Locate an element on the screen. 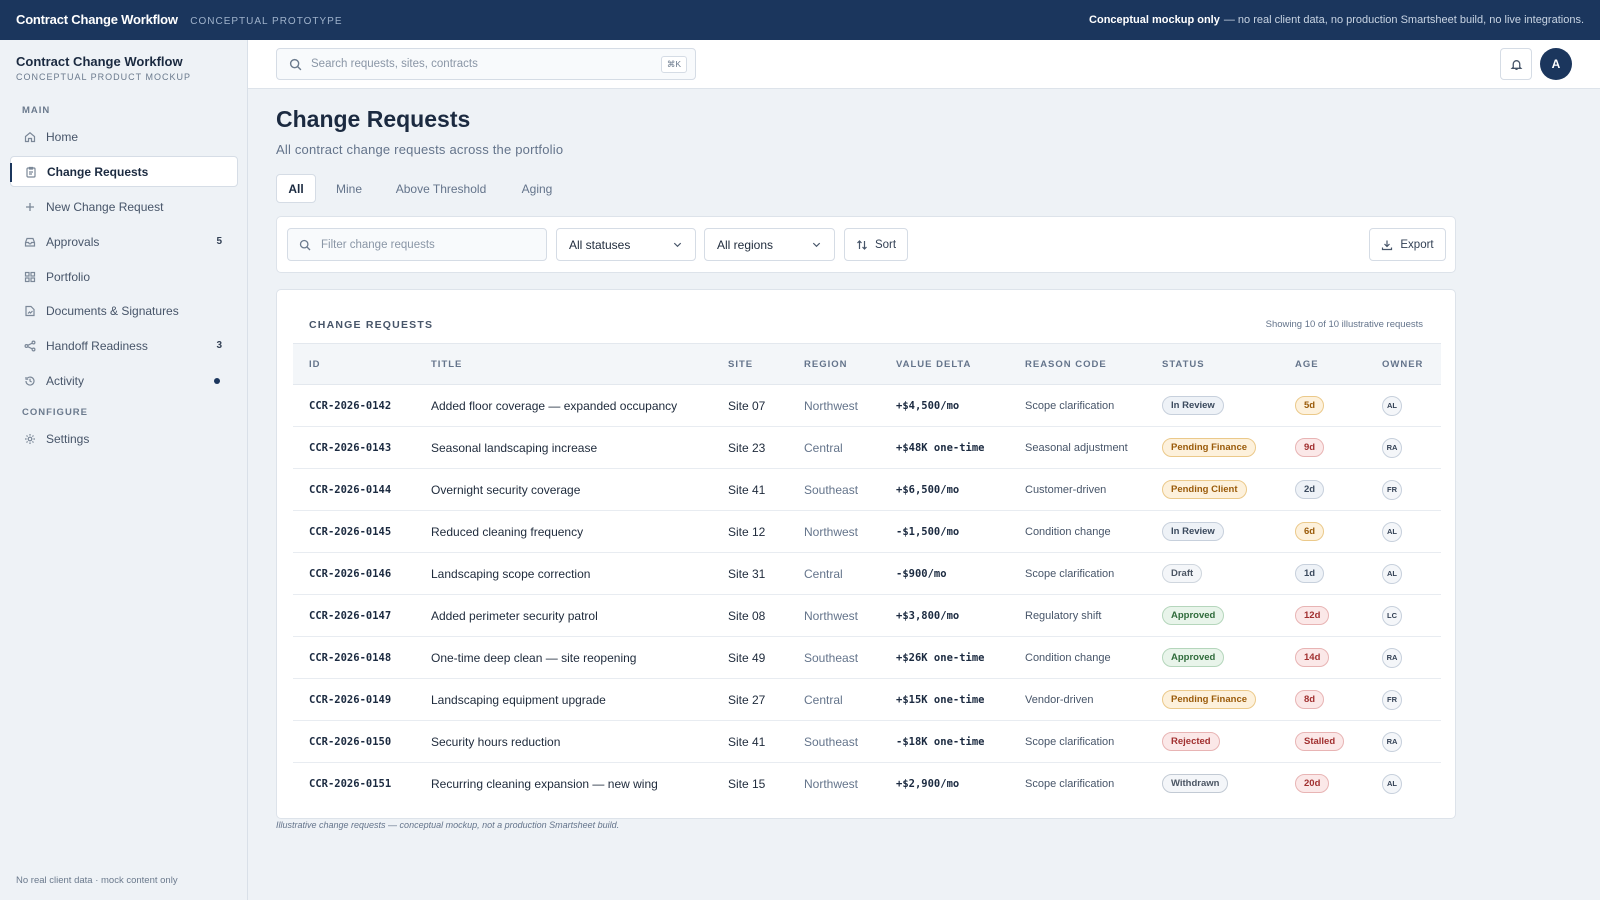 Image resolution: width=1600 pixels, height=900 pixels. activity-unread-dot is located at coordinates (217, 380).